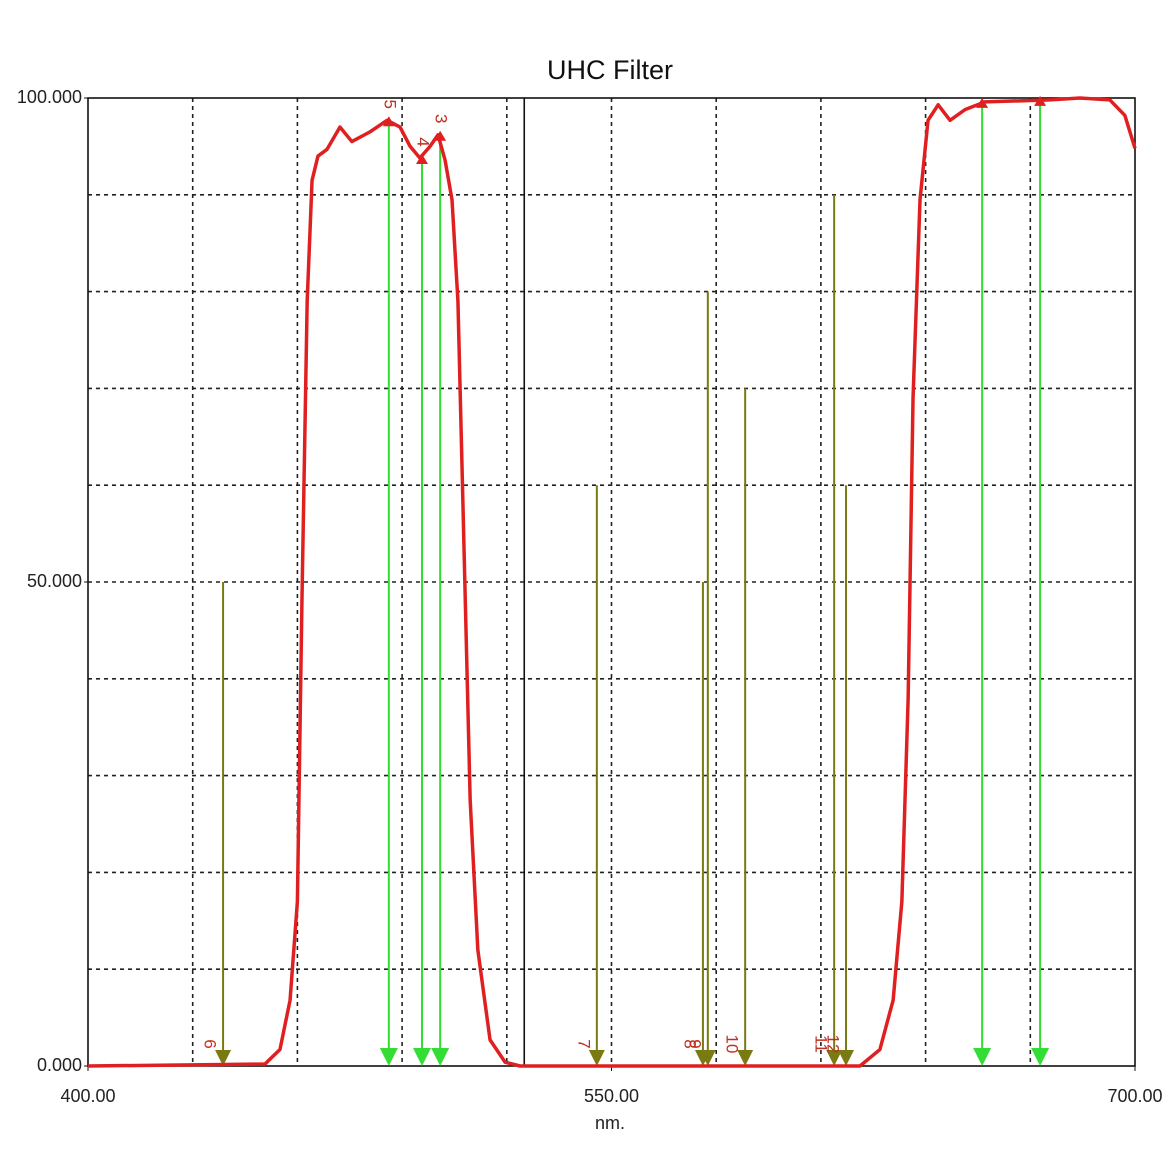 The height and width of the screenshot is (1176, 1176). I want to click on marker-label: 11, so click(821, 1044).